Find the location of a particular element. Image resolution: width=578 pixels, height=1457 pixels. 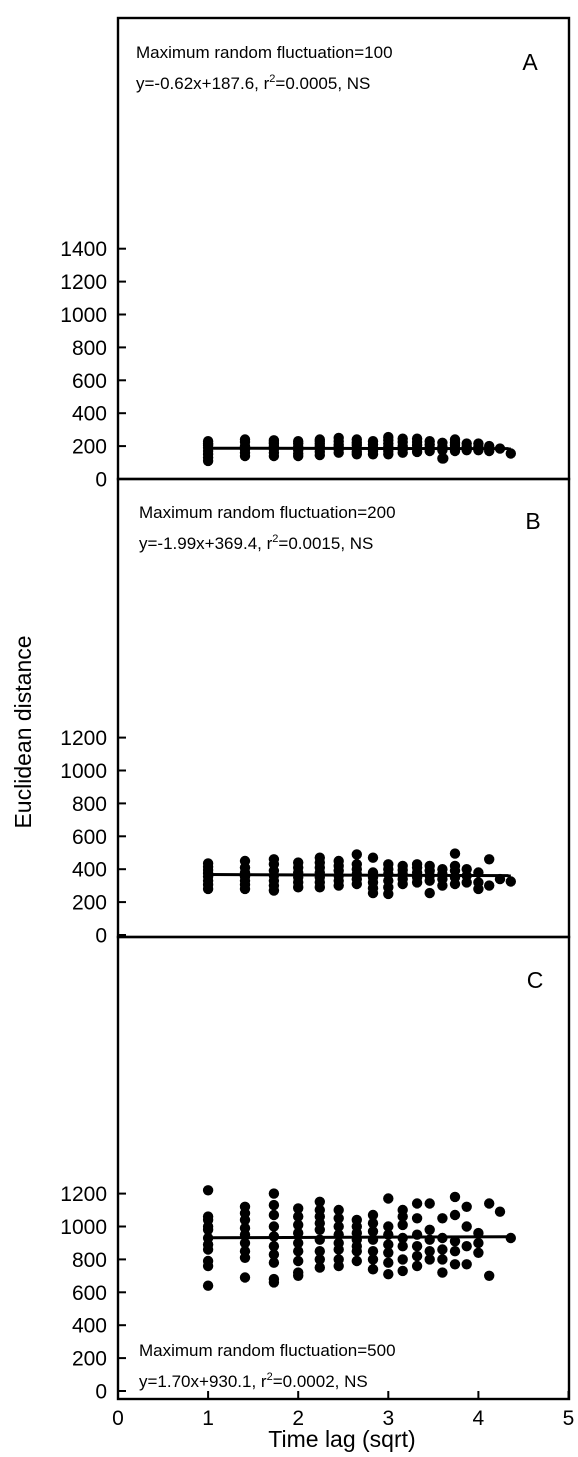

panel-b-annotation-fluctuation: Maximum random fluctuation=200 is located at coordinates (267, 512).